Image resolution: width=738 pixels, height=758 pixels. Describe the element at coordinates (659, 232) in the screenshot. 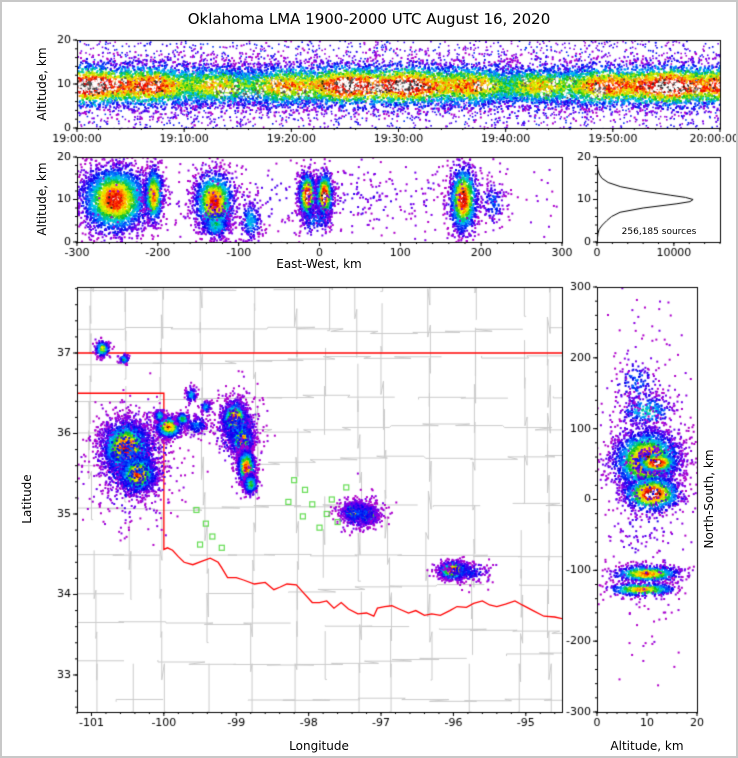

I see `source-count-annotation: 256,185 sources` at that location.